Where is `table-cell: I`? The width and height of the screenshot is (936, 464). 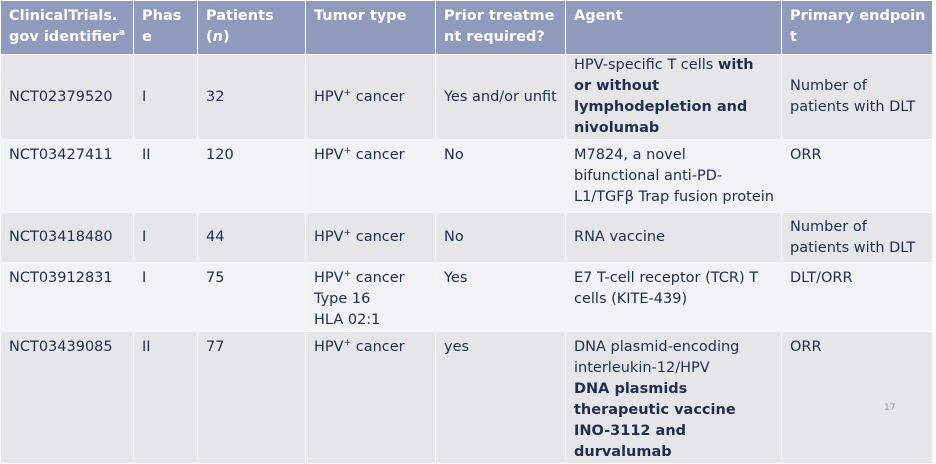 table-cell: I is located at coordinates (165, 97).